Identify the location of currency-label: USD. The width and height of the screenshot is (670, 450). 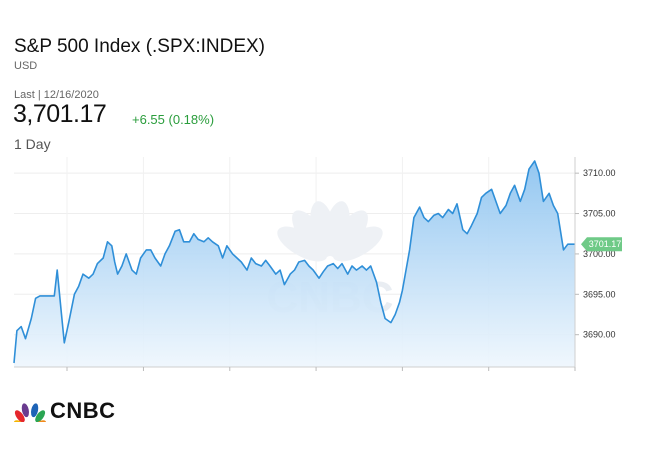
(26, 66).